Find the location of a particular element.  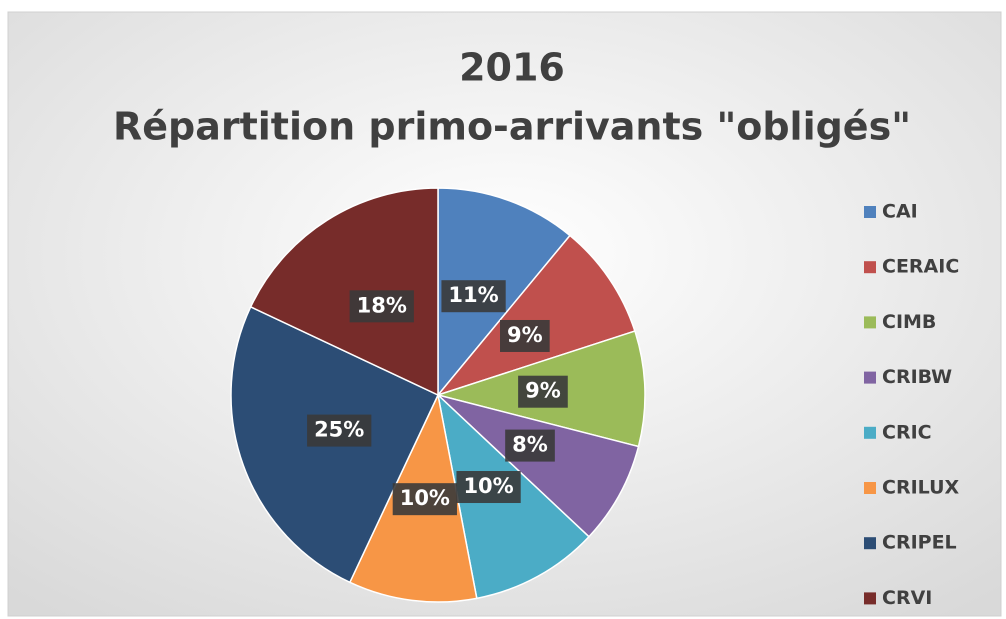

data-label: 25% is located at coordinates (339, 430).